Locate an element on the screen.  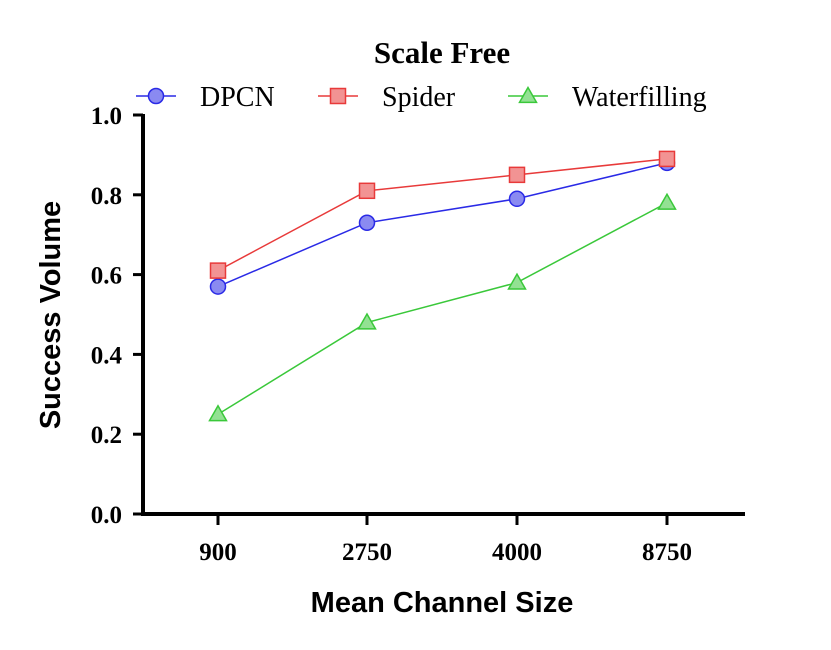
series-dpcn is located at coordinates (442, 224).